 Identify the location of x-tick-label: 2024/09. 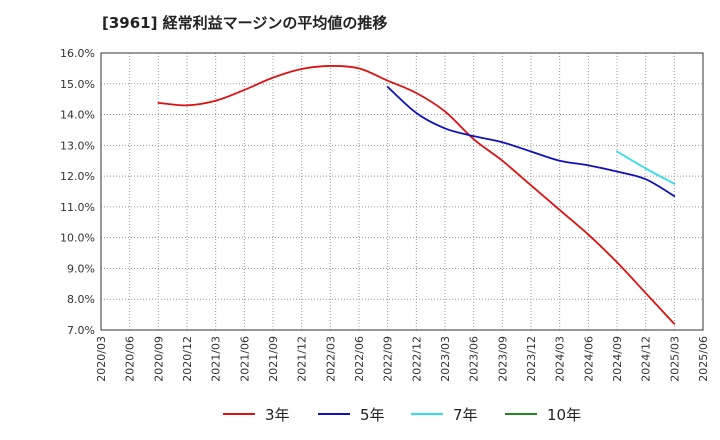
(617, 359).